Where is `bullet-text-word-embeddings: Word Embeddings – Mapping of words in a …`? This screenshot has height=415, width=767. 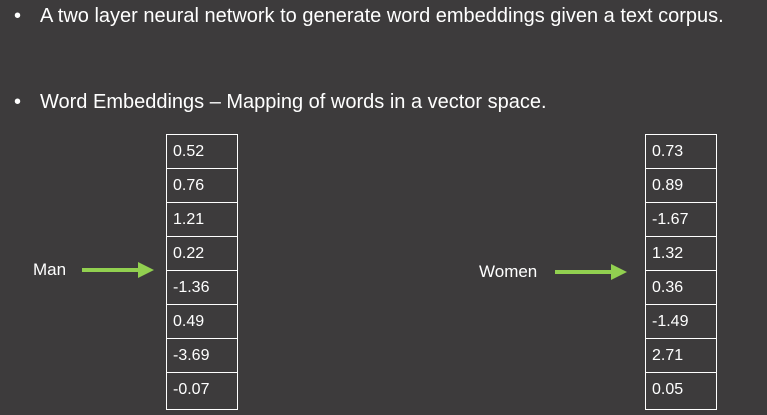 bullet-text-word-embeddings: Word Embeddings – Mapping of words in a … is located at coordinates (293, 102).